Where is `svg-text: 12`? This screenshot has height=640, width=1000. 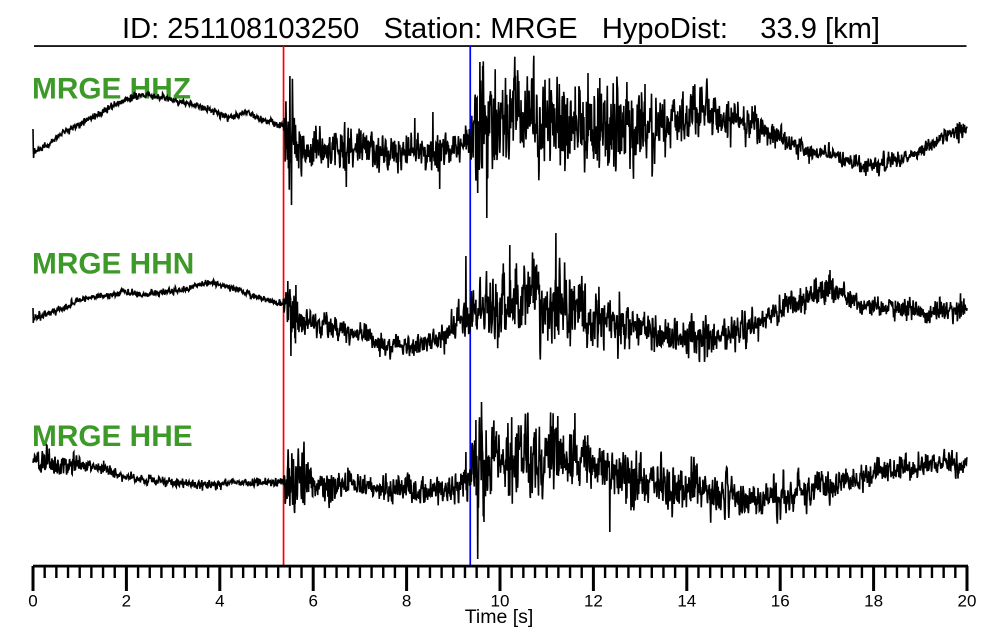
svg-text: 12 is located at coordinates (593, 601).